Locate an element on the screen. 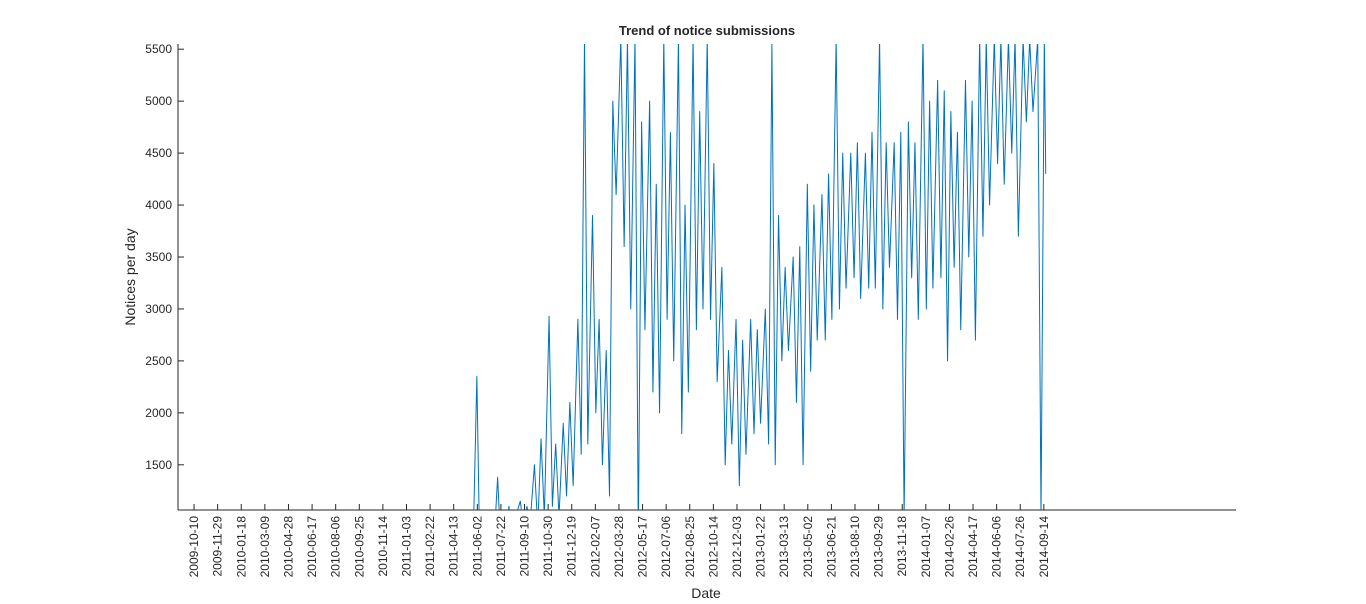 This screenshot has width=1366, height=604. x-tick-label: 2011-01-03 is located at coordinates (407, 546).